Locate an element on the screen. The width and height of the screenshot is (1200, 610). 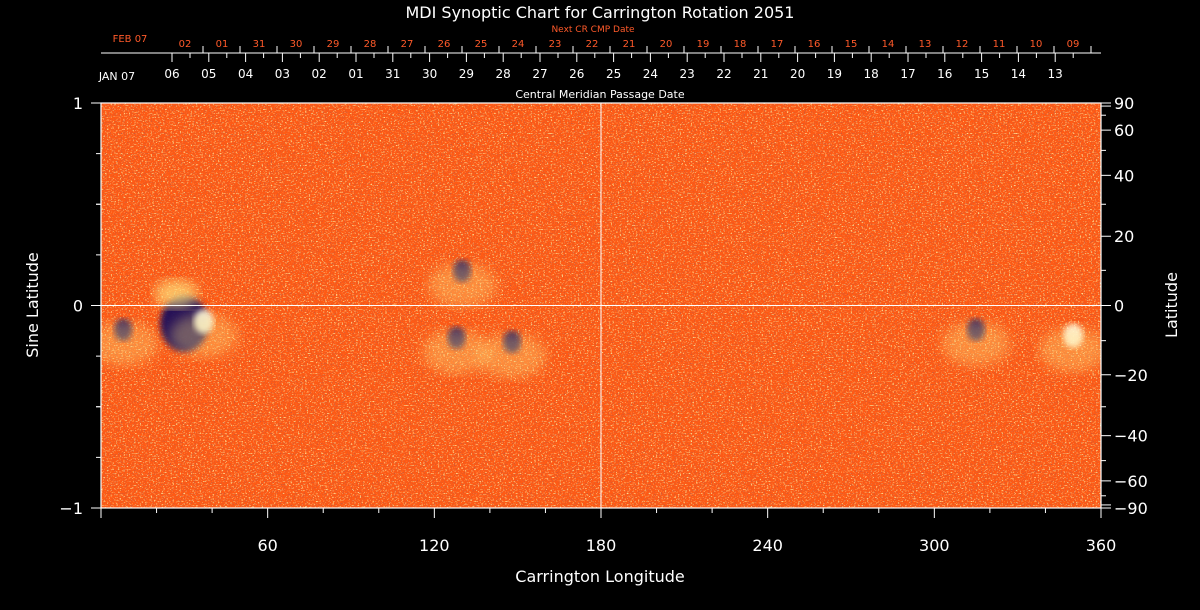
next-cmp-date: 31 is located at coordinates (259, 44).